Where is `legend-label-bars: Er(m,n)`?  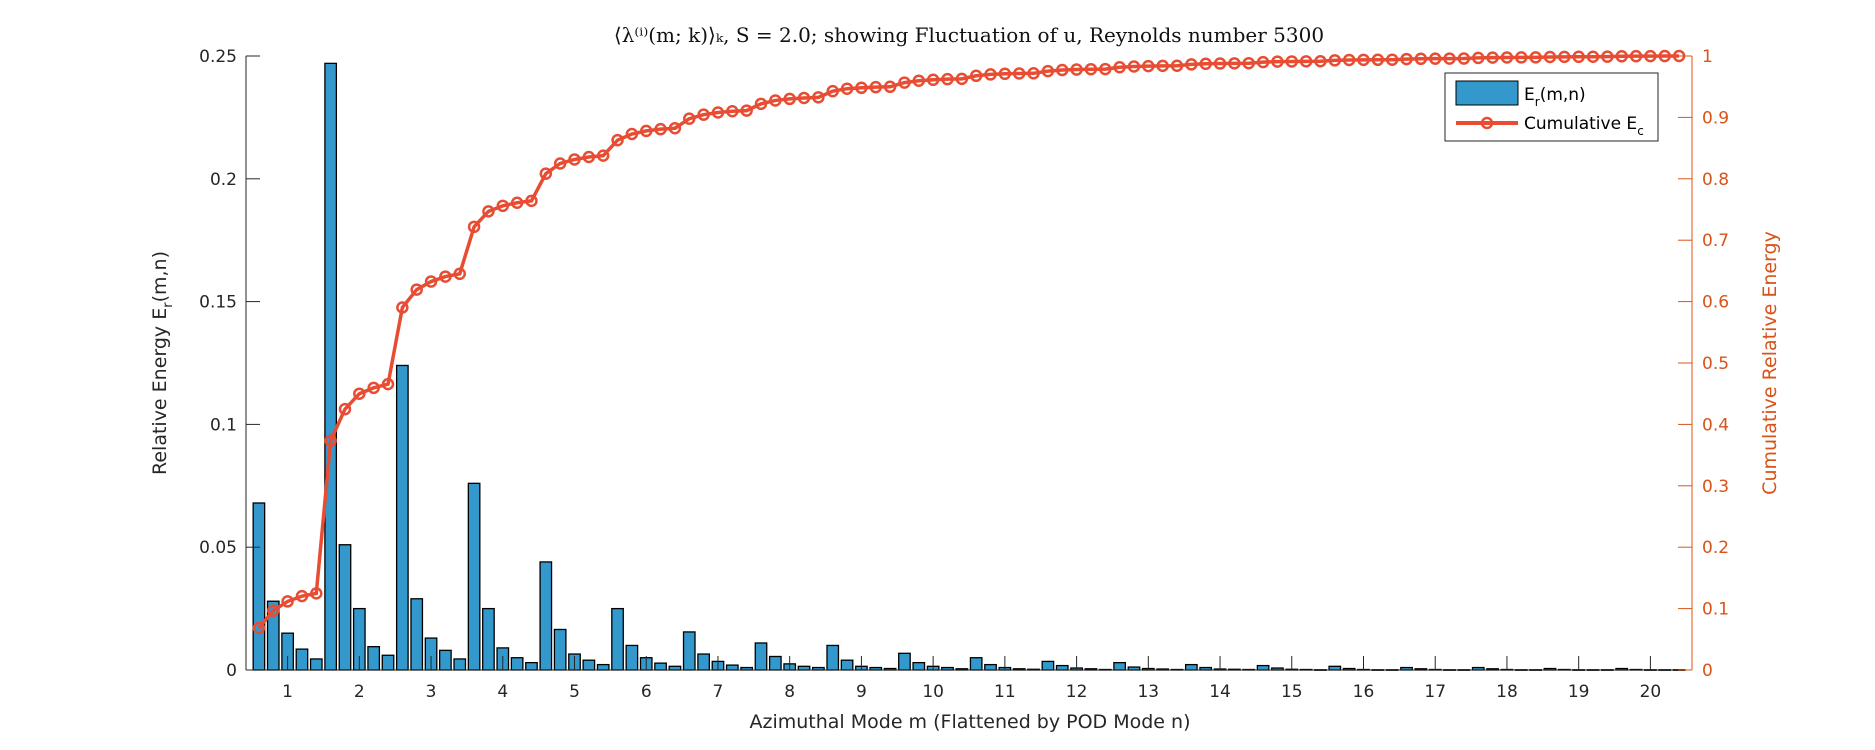
legend-label-bars: Er(m,n) is located at coordinates (1555, 97).